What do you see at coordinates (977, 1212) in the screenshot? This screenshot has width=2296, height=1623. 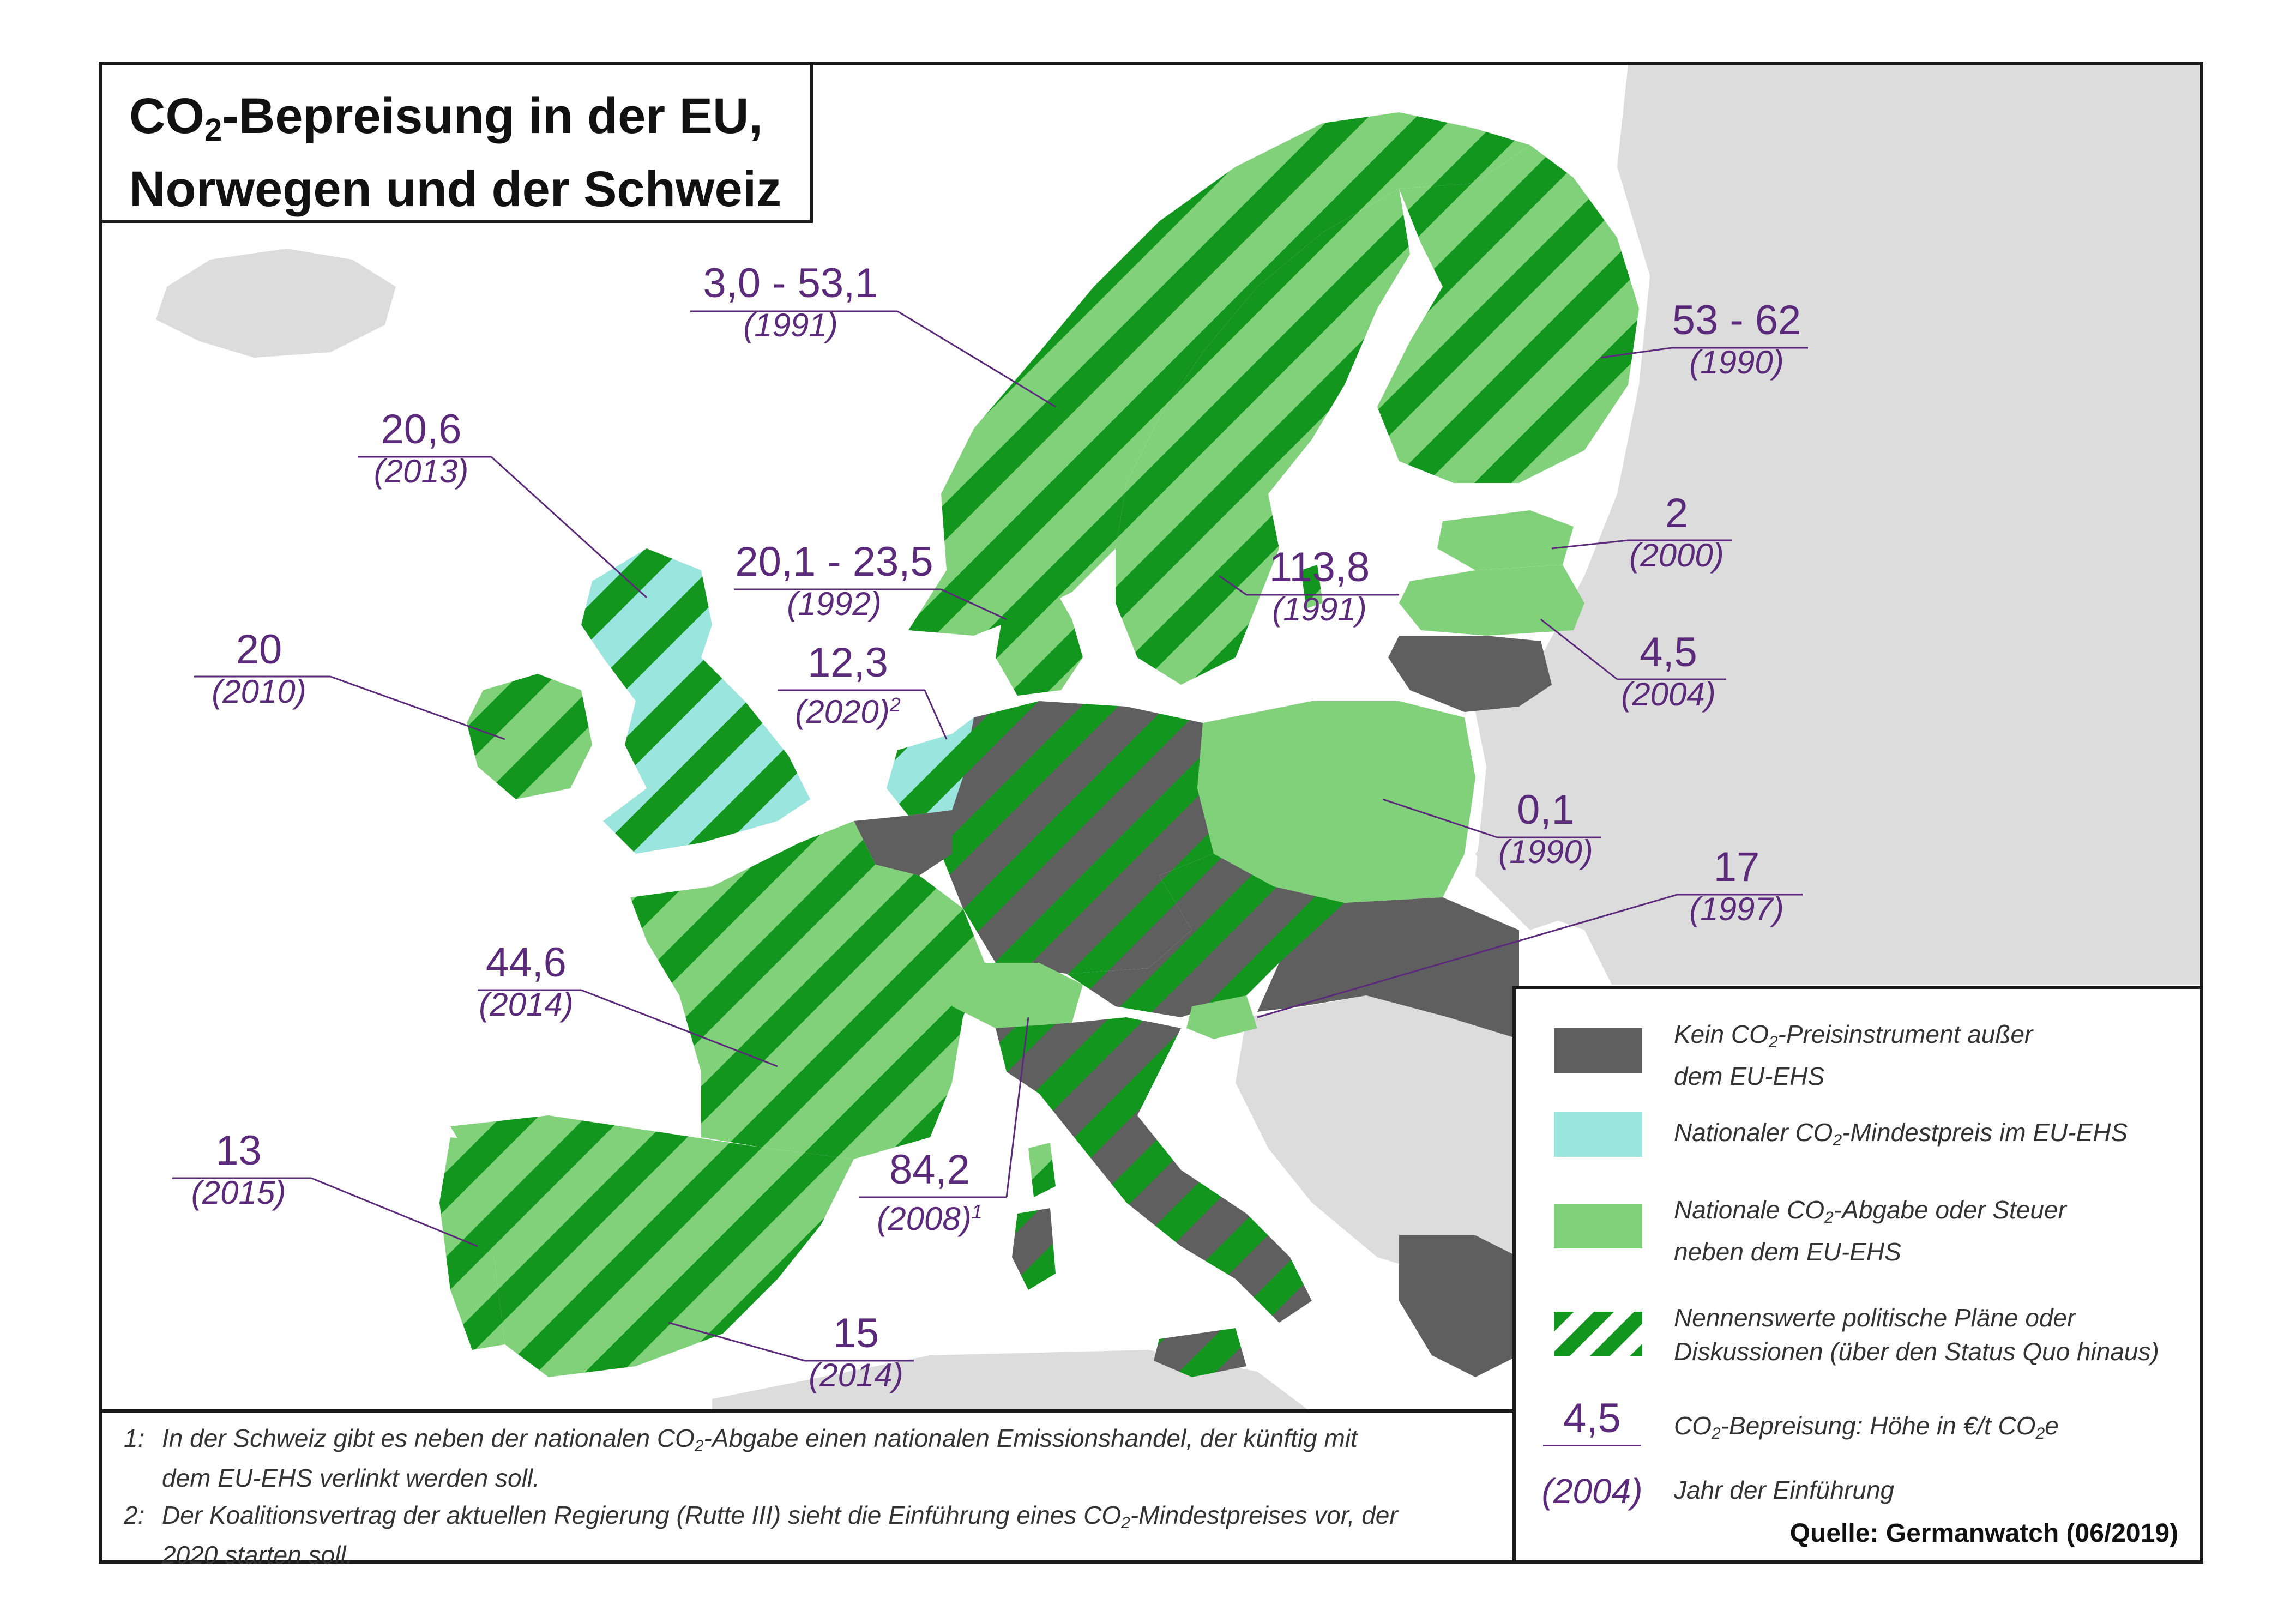 I see `footnote-ref: 1` at bounding box center [977, 1212].